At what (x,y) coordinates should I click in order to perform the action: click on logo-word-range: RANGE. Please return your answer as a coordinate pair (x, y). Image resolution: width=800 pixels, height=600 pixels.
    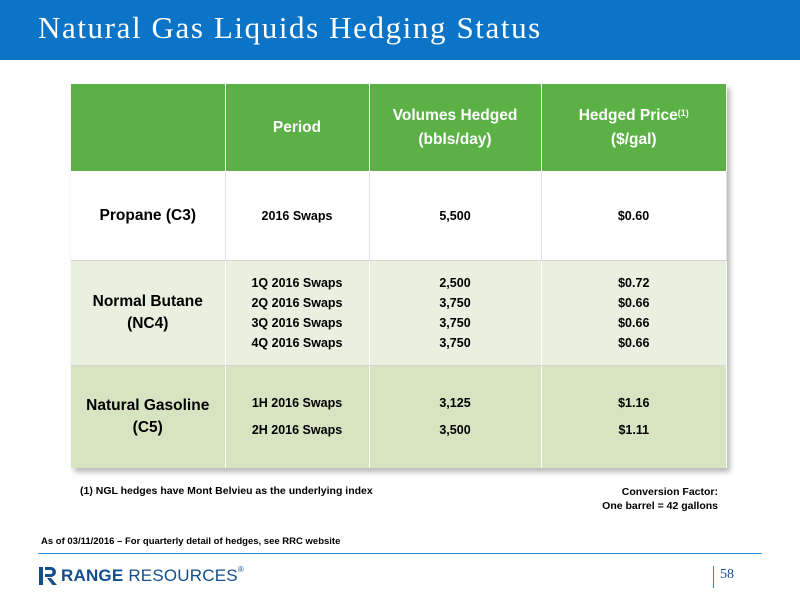
    Looking at the image, I should click on (92, 575).